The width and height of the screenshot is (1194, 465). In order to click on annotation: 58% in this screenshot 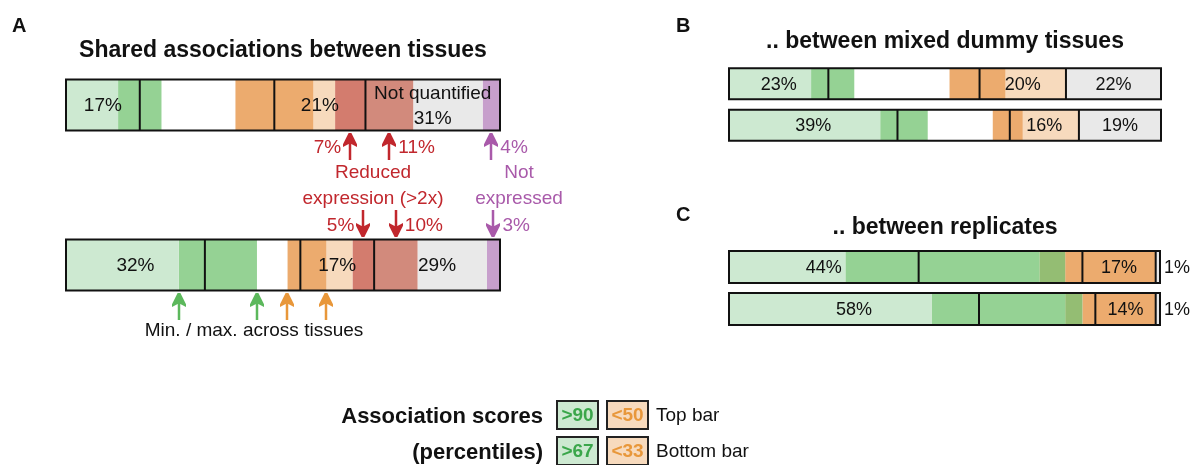, I will do `click(853, 309)`.